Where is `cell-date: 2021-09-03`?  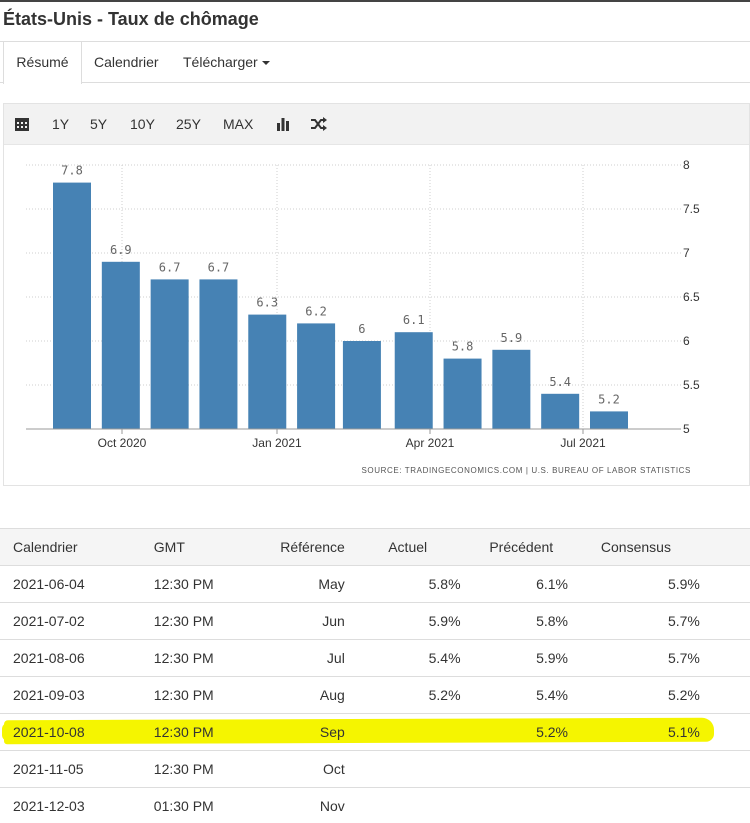
cell-date: 2021-09-03 is located at coordinates (70, 695).